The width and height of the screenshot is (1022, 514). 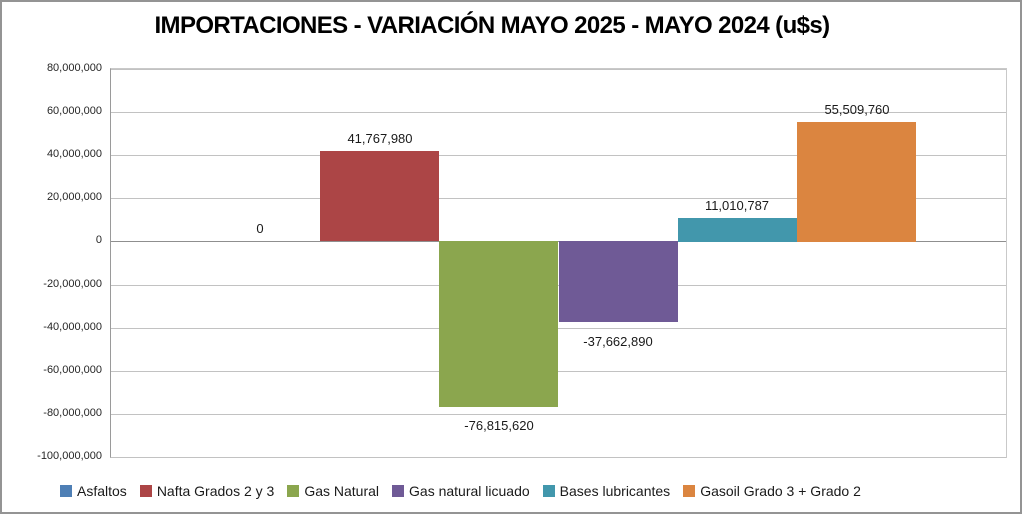 I want to click on bar-value-label-gasoil-grado-3-grado-2: 55,509,760, so click(x=857, y=109).